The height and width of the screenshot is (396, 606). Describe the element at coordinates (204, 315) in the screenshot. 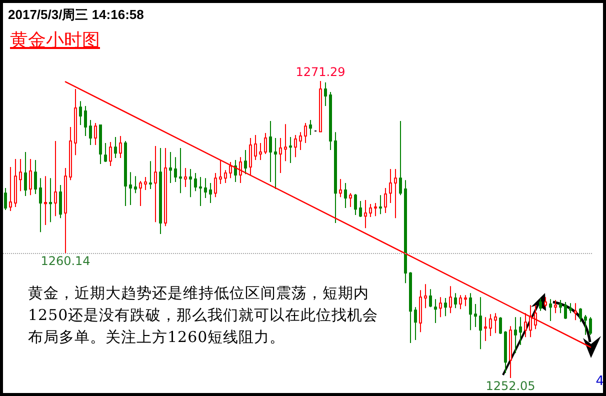

I see `annotation: 黄金，近期大趋势还是维持低位区间震荡，短期内1250还是没有跌破，那么我们就可以在此位找机会布局多单。关注上方1260短线阻力。` at that location.